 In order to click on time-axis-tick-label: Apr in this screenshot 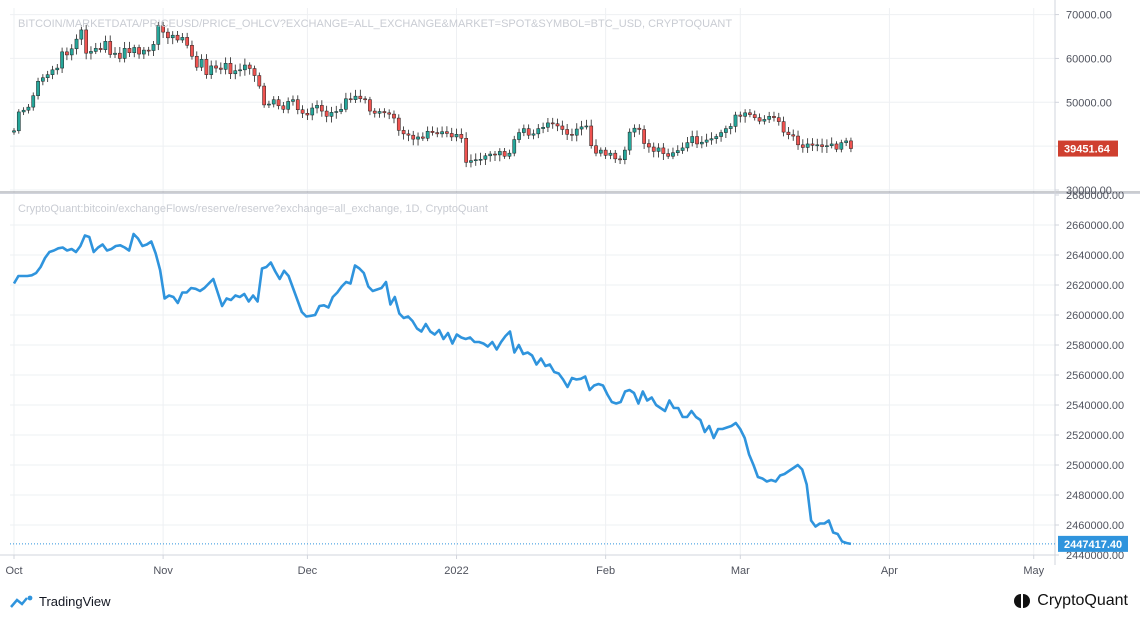, I will do `click(889, 571)`.